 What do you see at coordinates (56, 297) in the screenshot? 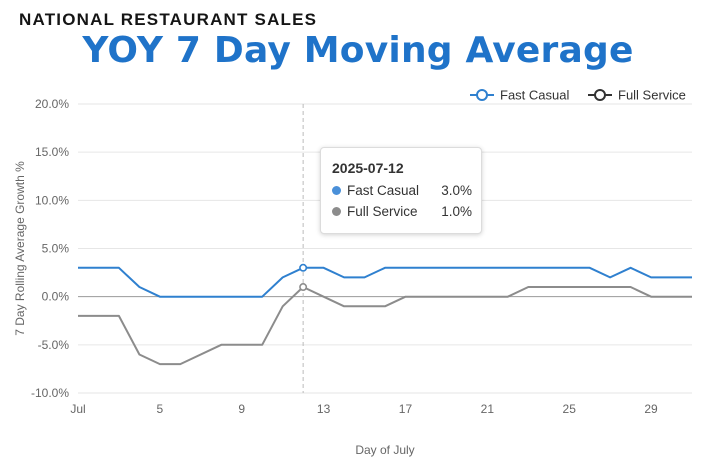
I see `y-tick-label: 0.0%` at bounding box center [56, 297].